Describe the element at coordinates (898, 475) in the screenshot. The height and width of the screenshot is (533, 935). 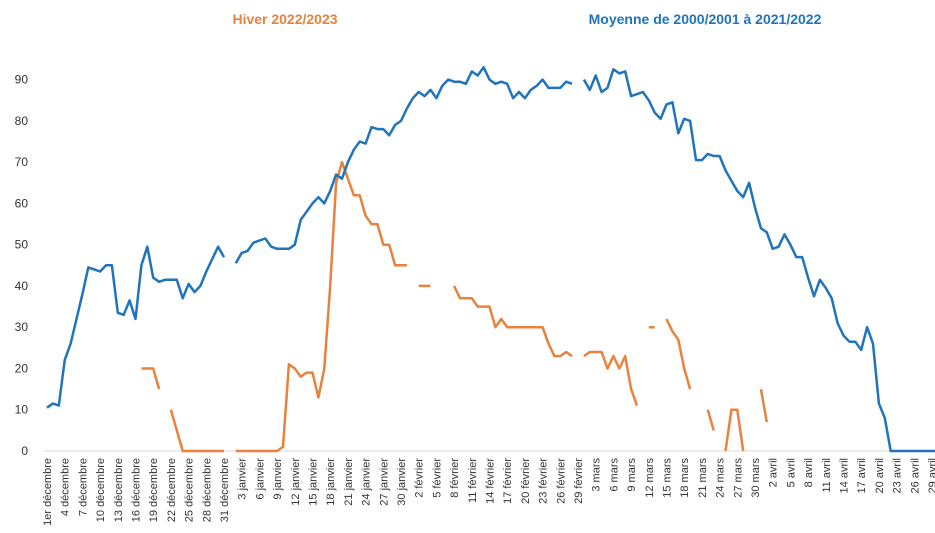
I see `x-tick-label: 23 avril` at that location.